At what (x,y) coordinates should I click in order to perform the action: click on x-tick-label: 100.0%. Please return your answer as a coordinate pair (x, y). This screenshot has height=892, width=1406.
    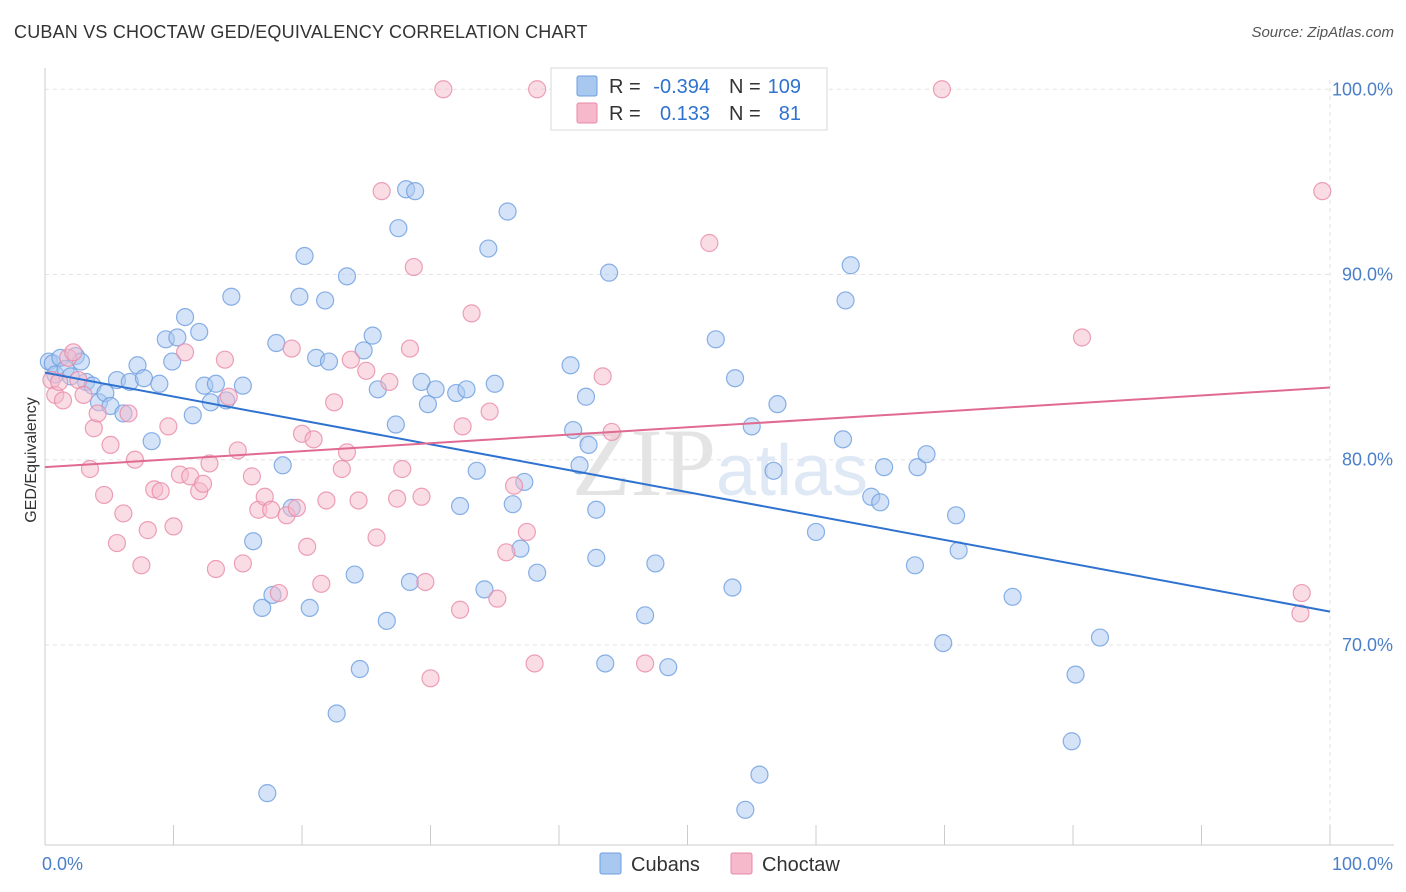
    Looking at the image, I should click on (1362, 864).